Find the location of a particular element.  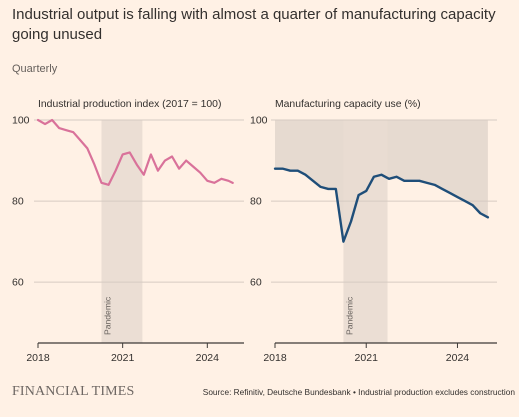

panel-title-1: Industrial production index (2017 = 100) is located at coordinates (129, 104).